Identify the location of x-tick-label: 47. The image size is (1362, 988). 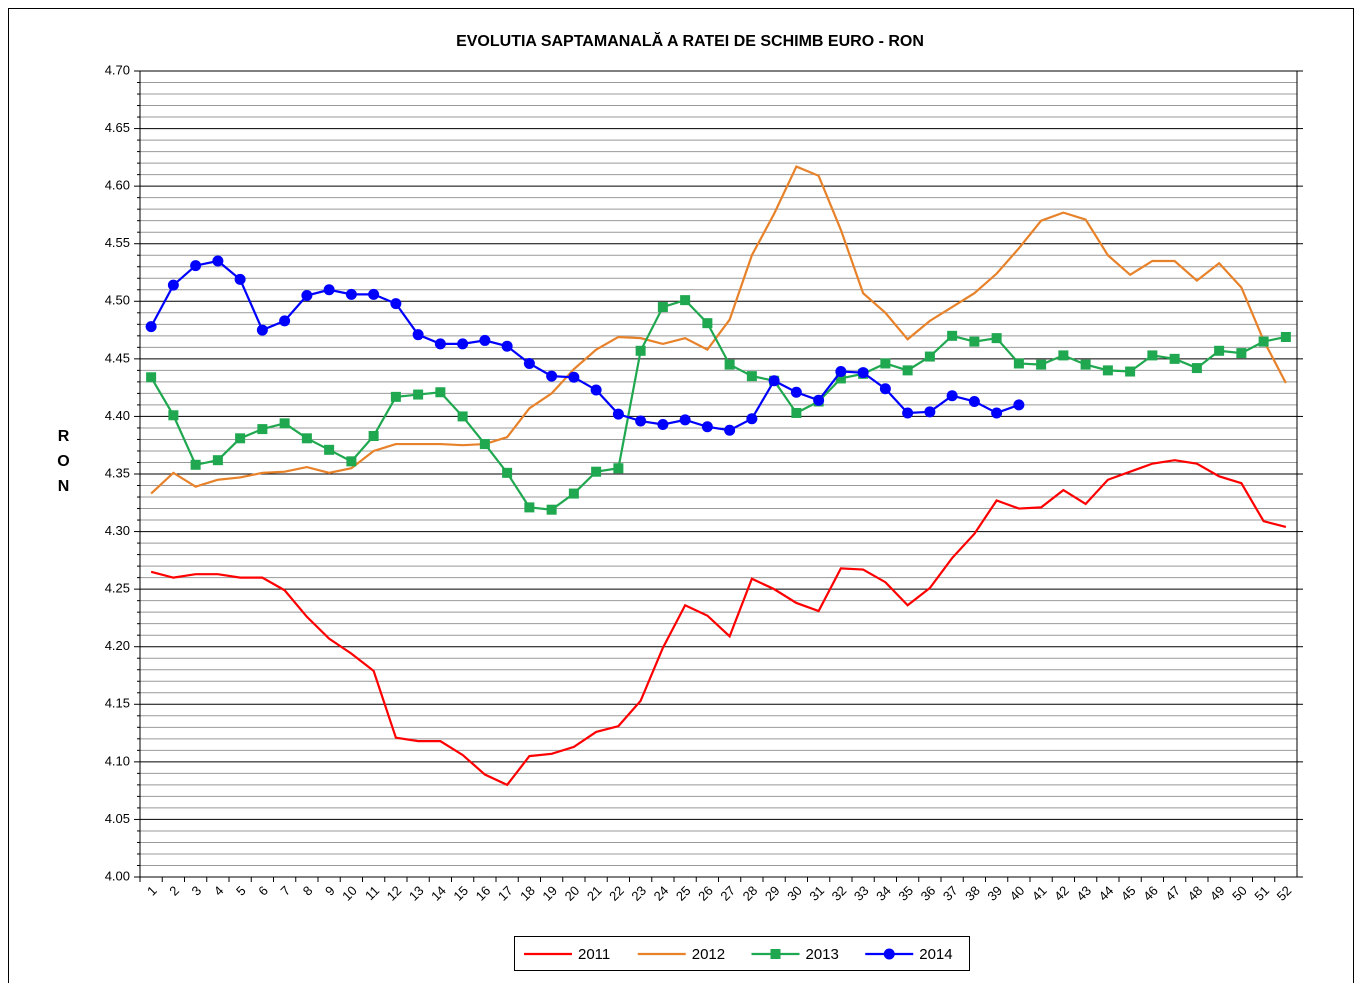
(1172, 893).